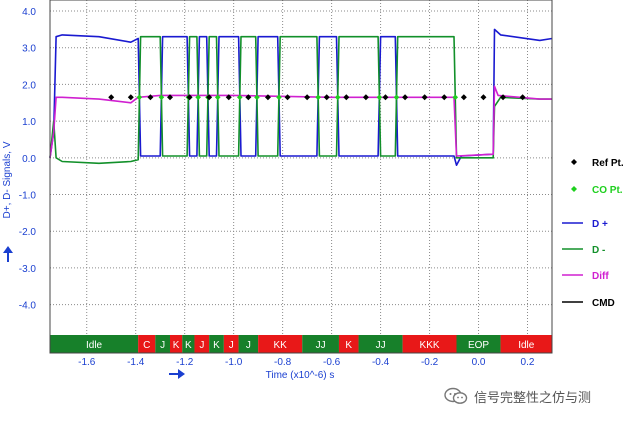  I want to click on y-axis-label: D+, D- Signals, V, so click(7, 179).